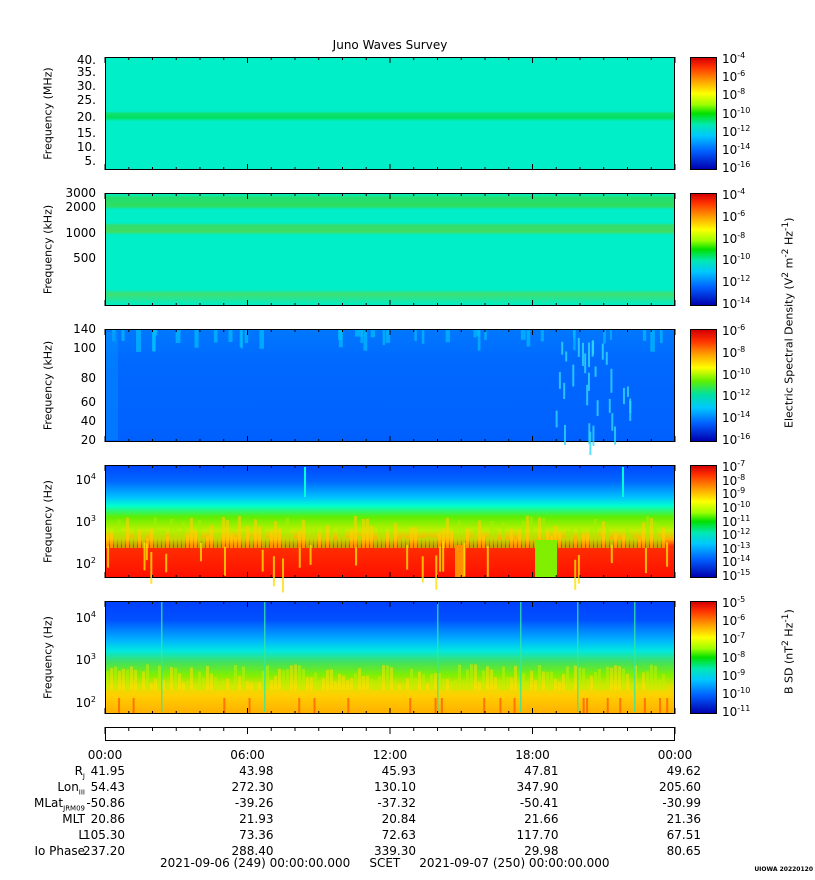 Image resolution: width=815 pixels, height=880 pixels. What do you see at coordinates (88, 440) in the screenshot?
I see `ytick-label: 20` at bounding box center [88, 440].